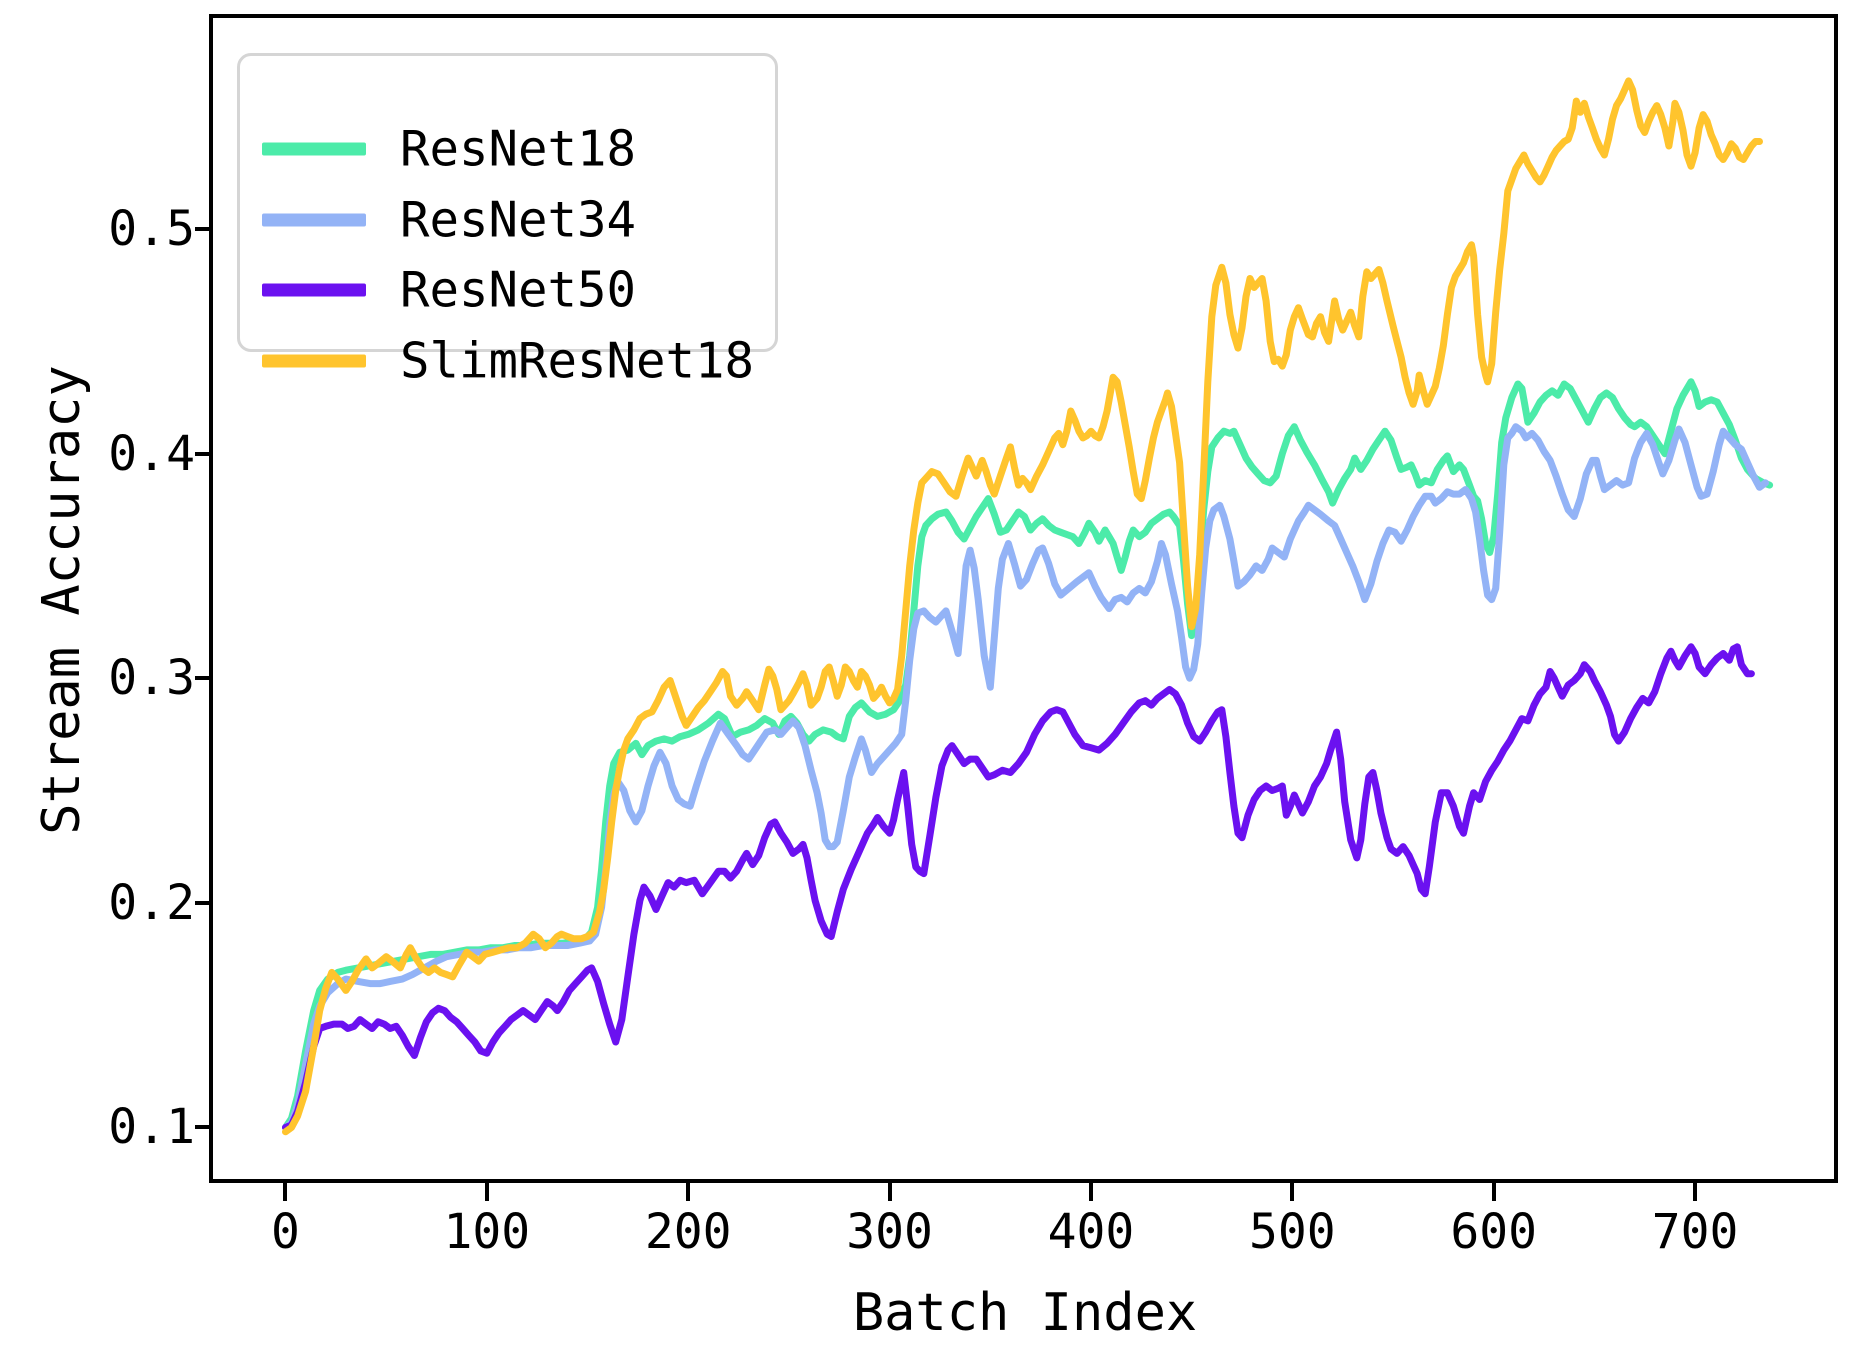 This screenshot has height=1352, width=1869. What do you see at coordinates (1292, 1232) in the screenshot?
I see `x-tick-label: 500` at bounding box center [1292, 1232].